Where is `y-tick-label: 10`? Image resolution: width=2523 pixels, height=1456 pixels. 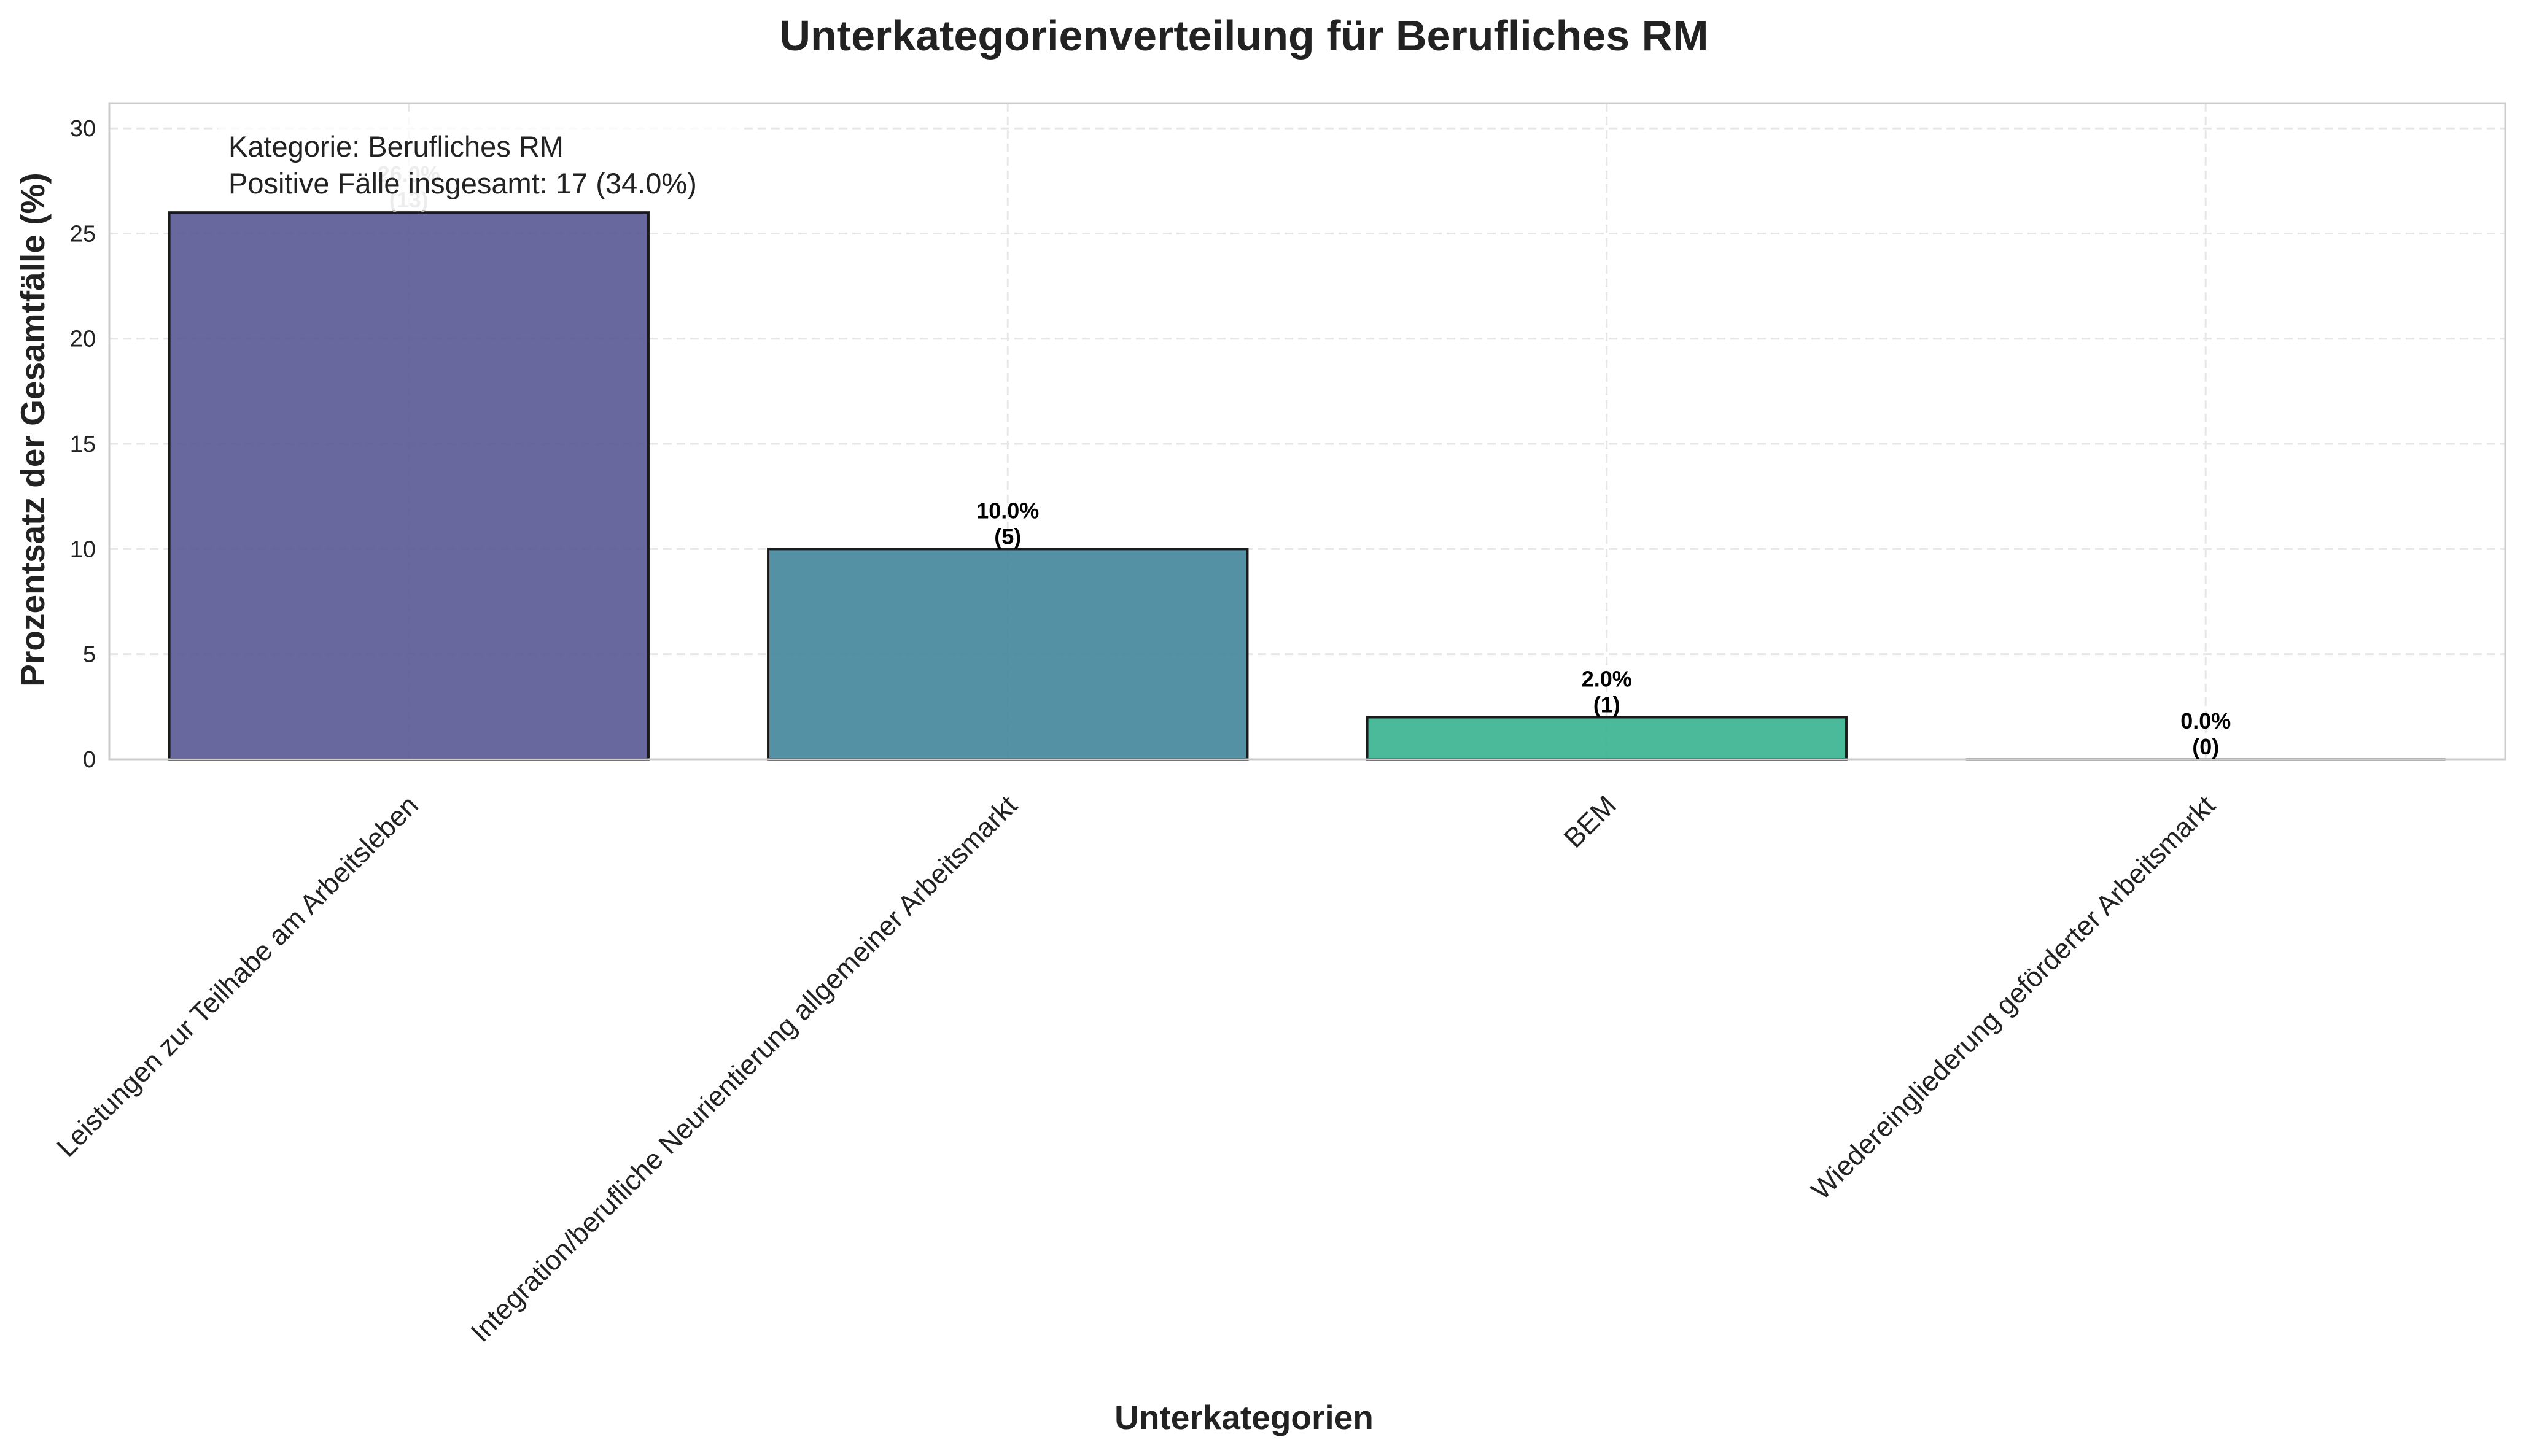 y-tick-label: 10 is located at coordinates (83, 549).